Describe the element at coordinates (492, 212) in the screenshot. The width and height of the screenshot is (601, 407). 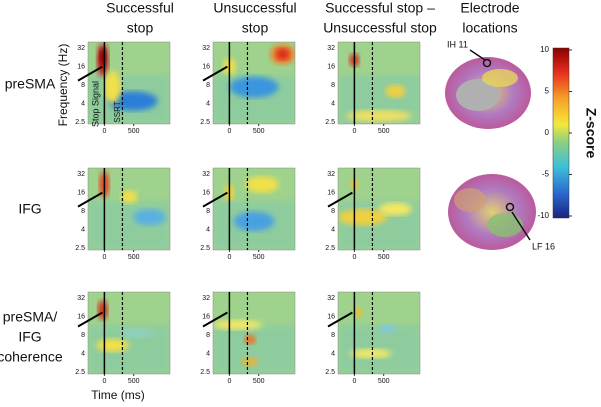
I see `brain-lateral` at that location.